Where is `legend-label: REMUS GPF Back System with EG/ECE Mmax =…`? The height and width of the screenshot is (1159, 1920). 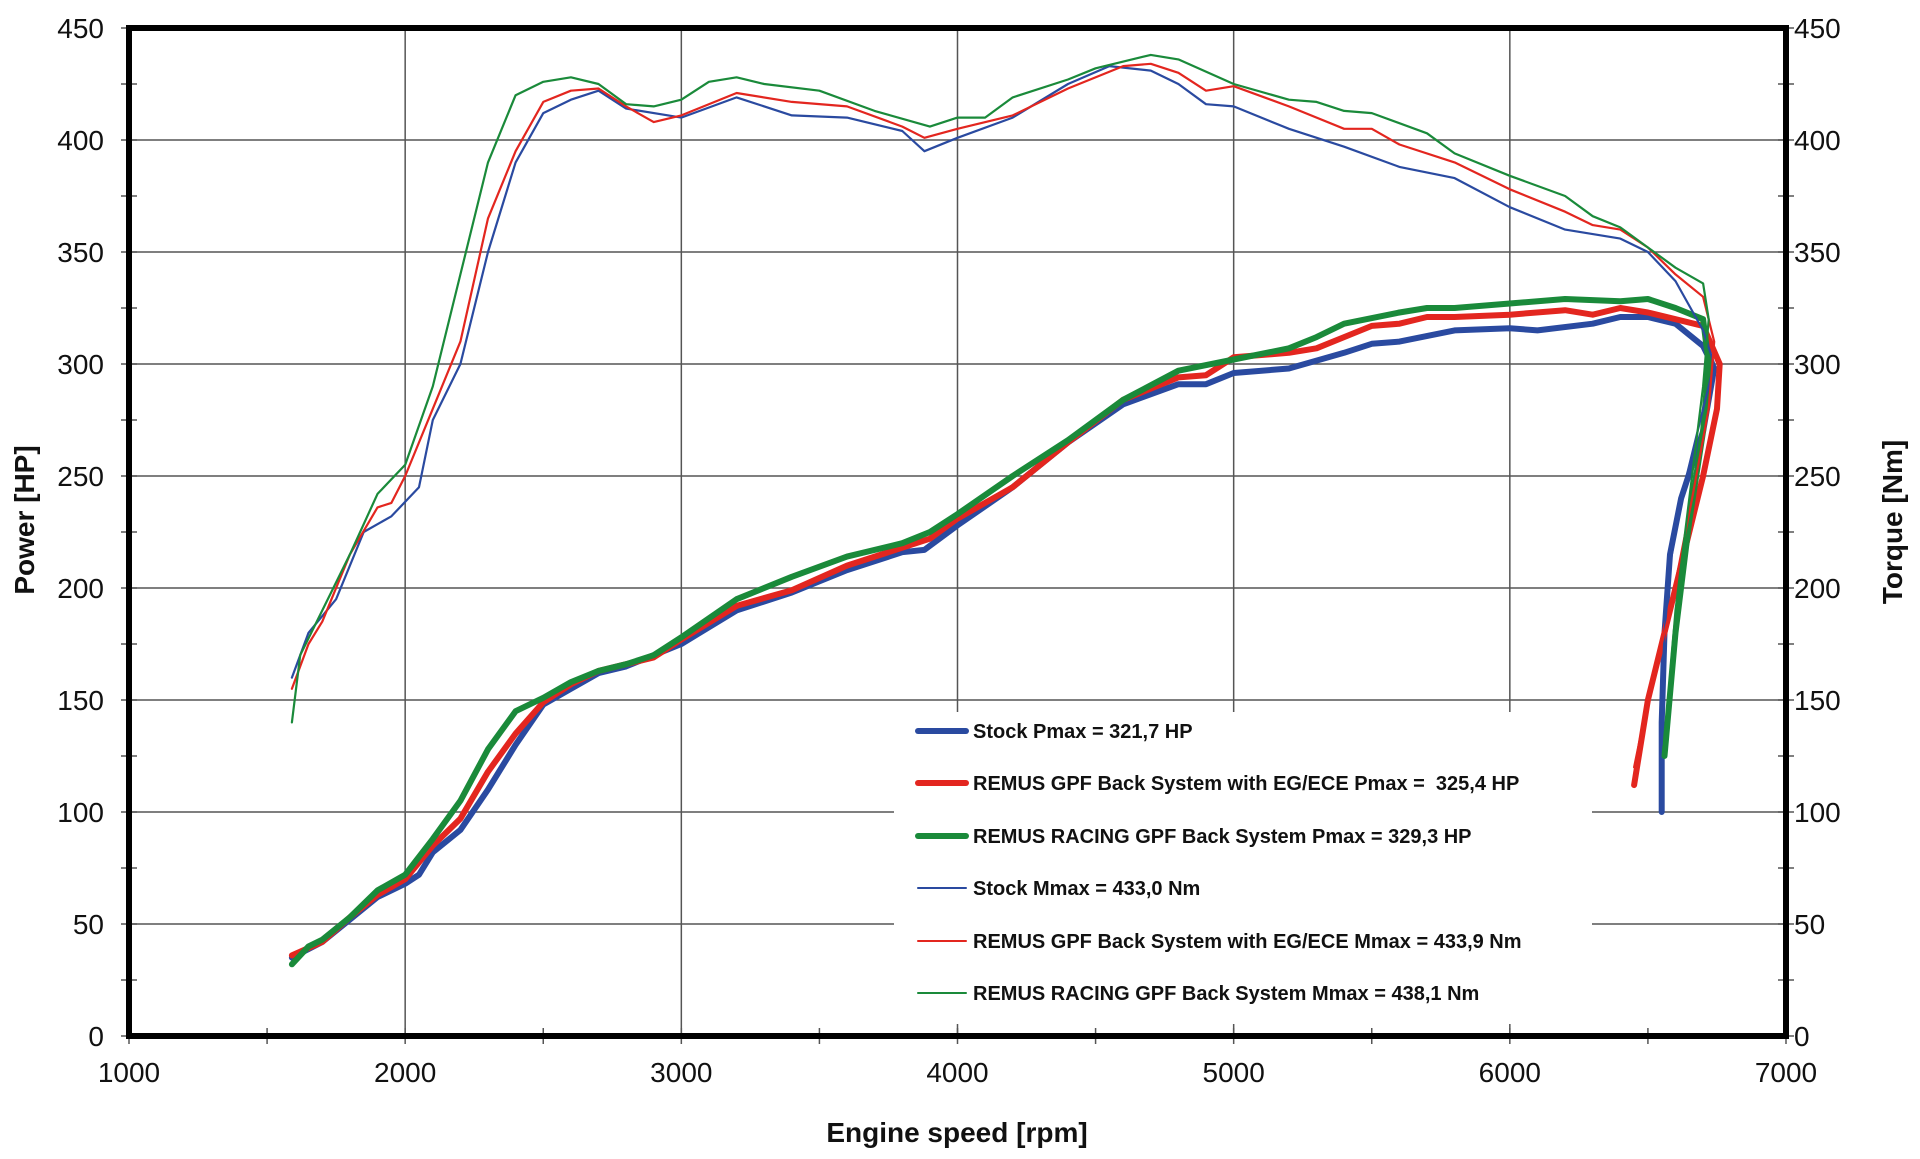
legend-label: REMUS GPF Back System with EG/ECE Mmax =… is located at coordinates (1247, 942).